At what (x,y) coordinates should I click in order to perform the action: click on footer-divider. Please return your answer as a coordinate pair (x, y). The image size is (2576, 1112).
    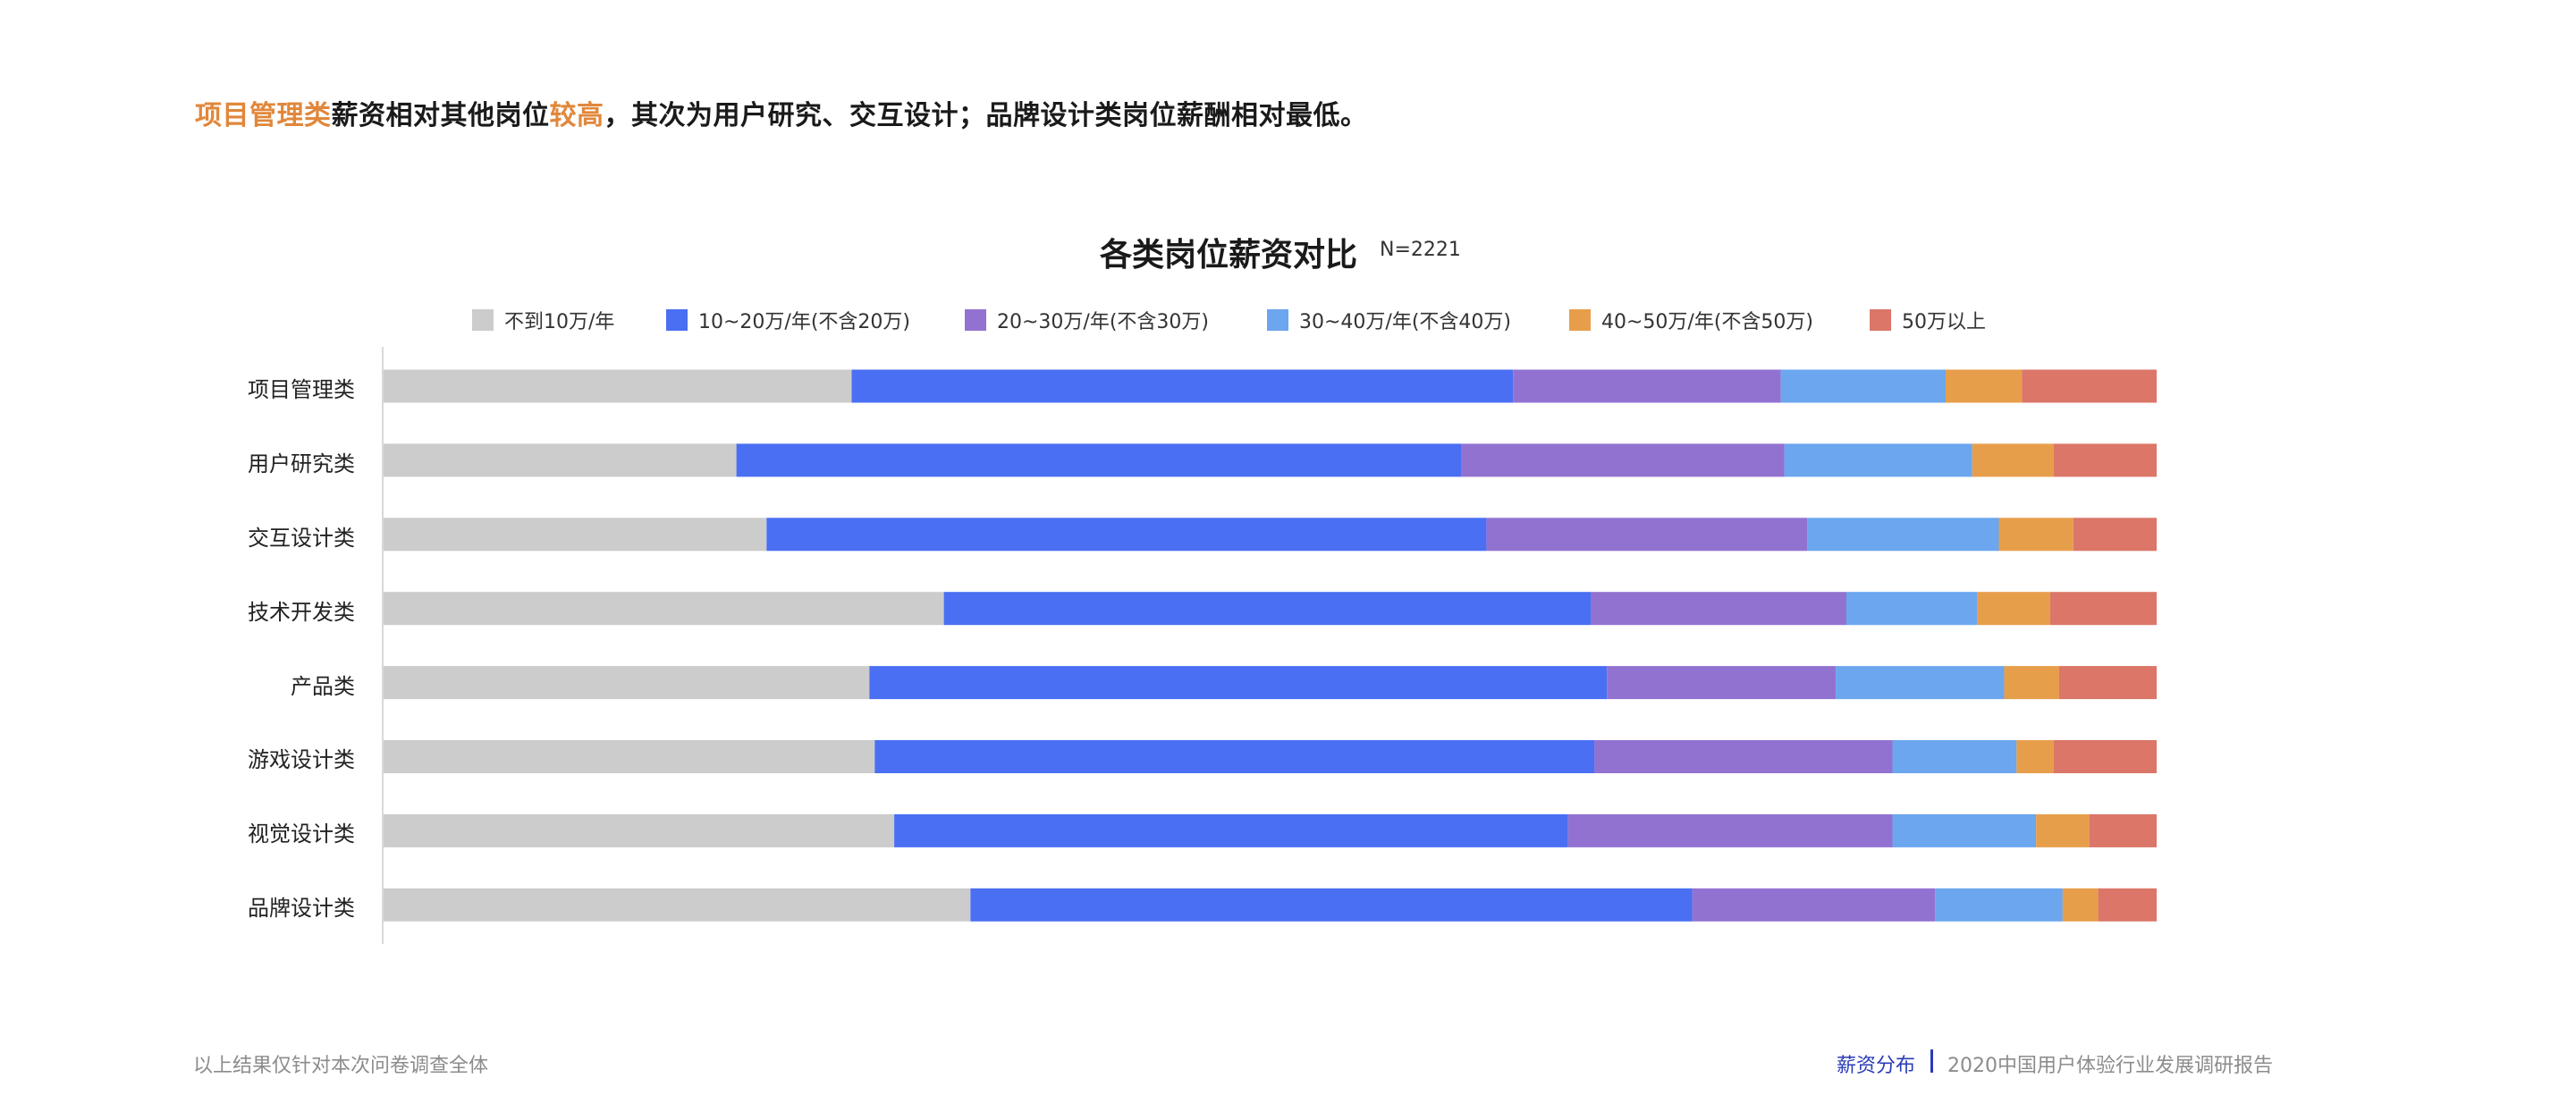
    Looking at the image, I should click on (1931, 1061).